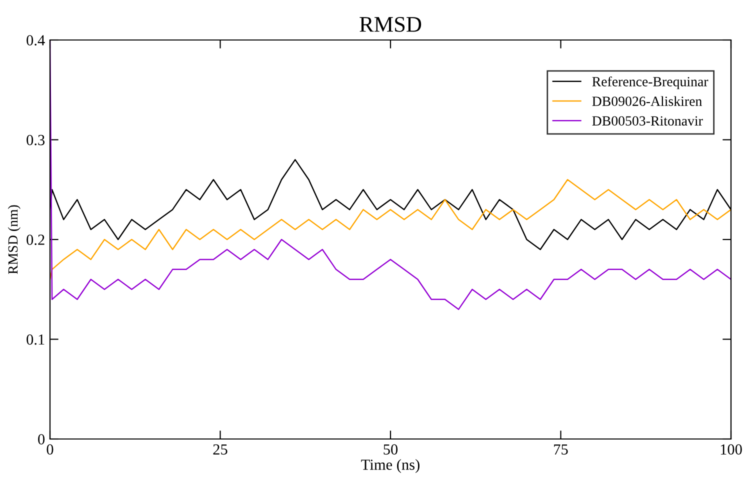 This screenshot has width=744, height=477. What do you see at coordinates (35, 240) in the screenshot?
I see `y-tick-label: 0.2` at bounding box center [35, 240].